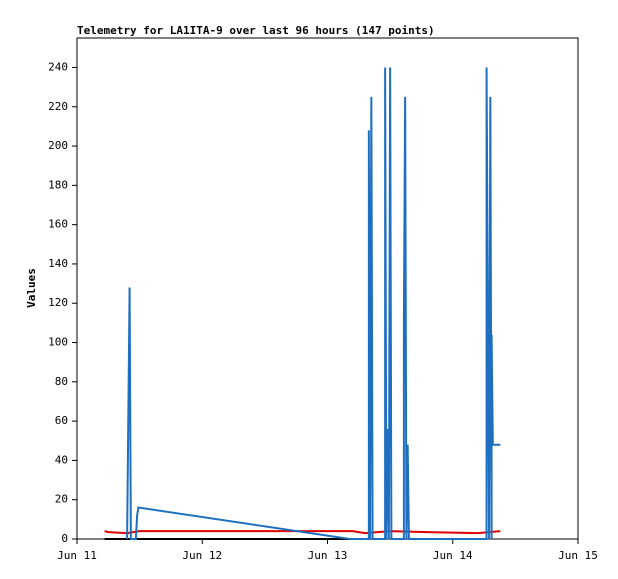  Describe the element at coordinates (202, 555) in the screenshot. I see `x-tick-label: Jun 12` at that location.